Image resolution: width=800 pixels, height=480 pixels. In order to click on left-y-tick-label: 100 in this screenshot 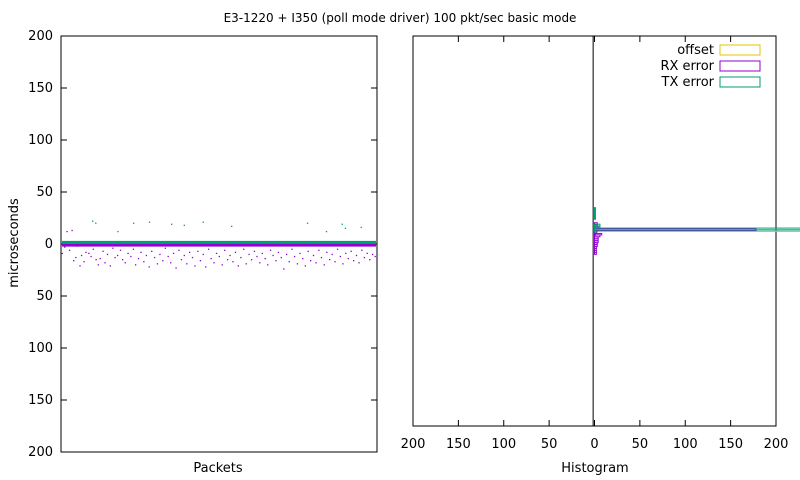, I will do `click(40, 348)`.